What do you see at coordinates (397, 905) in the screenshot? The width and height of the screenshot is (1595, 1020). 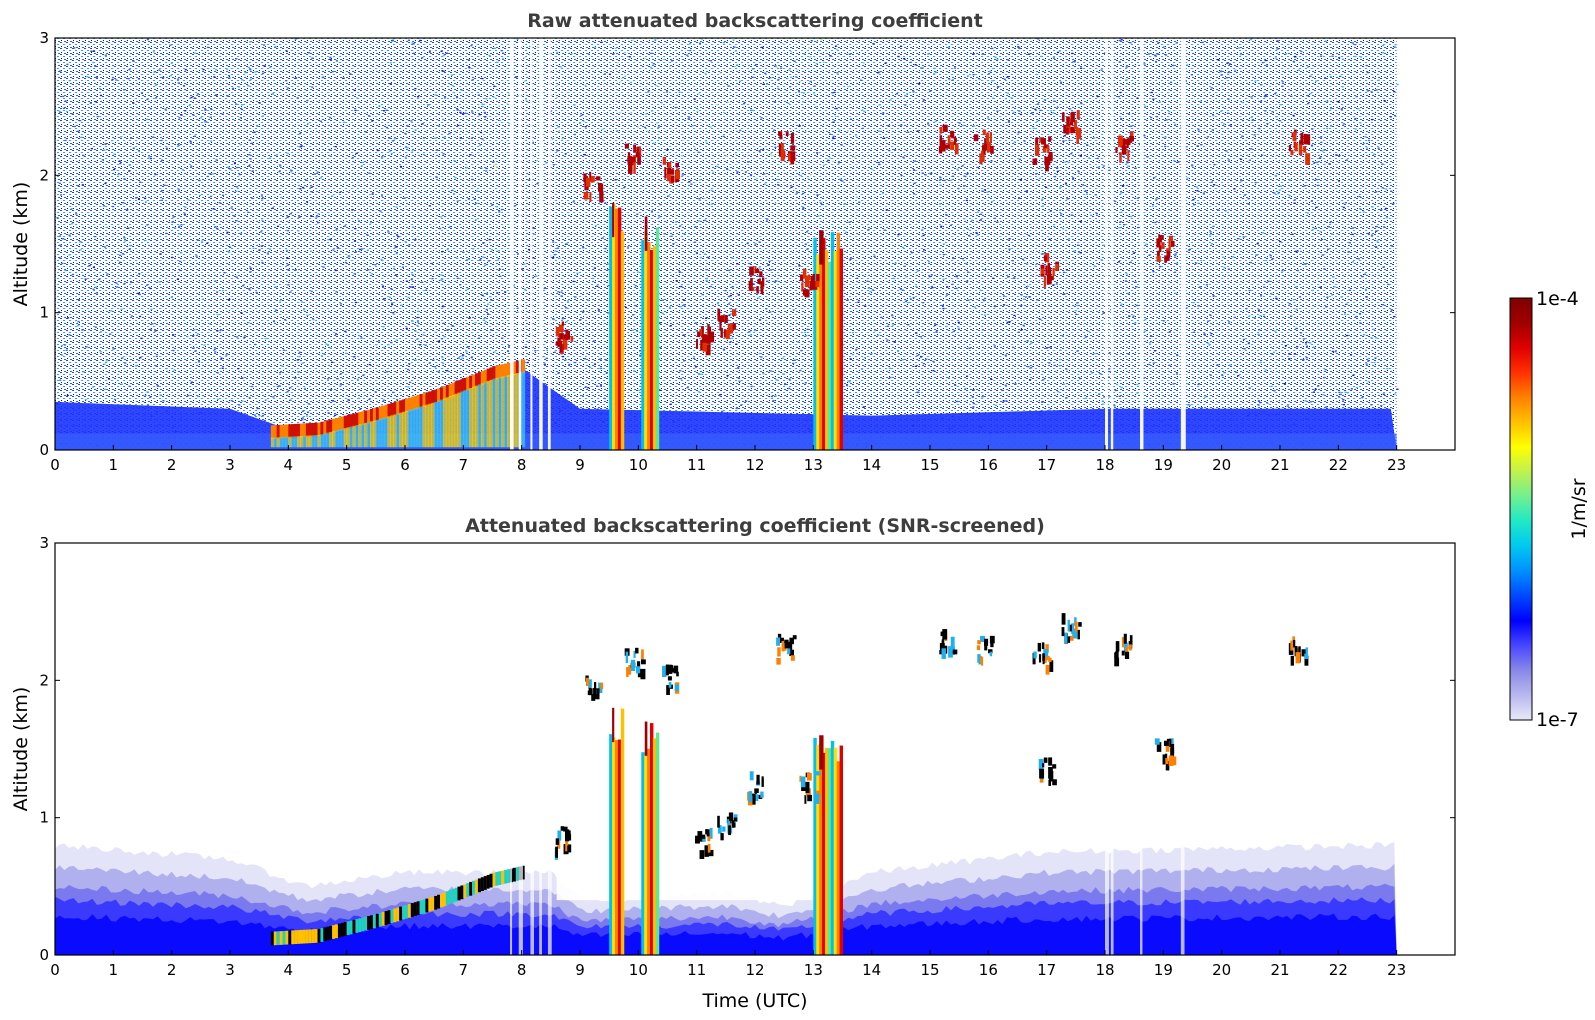 I see `aerosol-layer` at bounding box center [397, 905].